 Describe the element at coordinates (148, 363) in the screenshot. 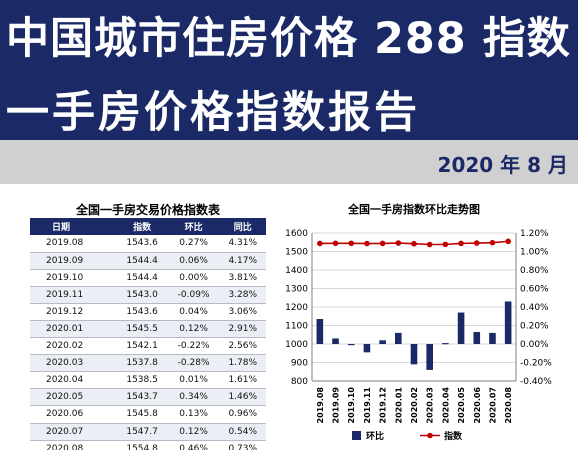

I see `table-row: 2020.03 1537.8 -0.28% 1.78%` at that location.